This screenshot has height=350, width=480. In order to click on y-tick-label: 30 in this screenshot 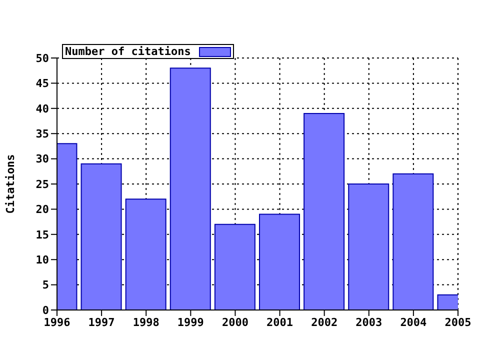, I will do `click(42, 159)`.